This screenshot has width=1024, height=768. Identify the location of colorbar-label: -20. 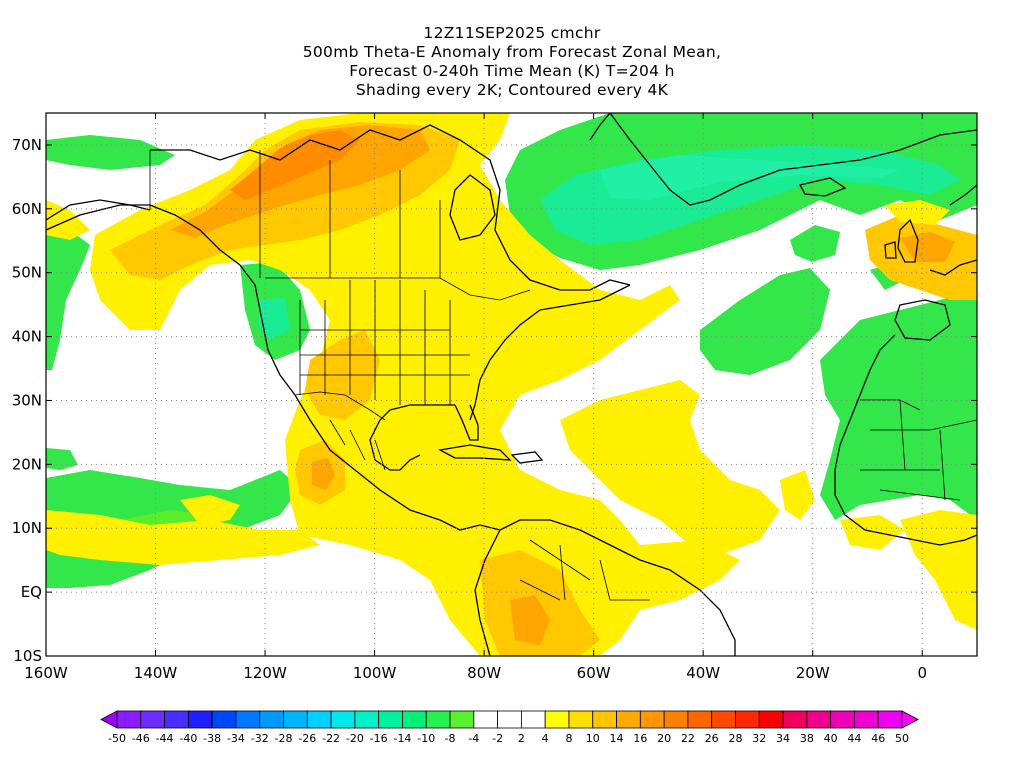
(355, 738).